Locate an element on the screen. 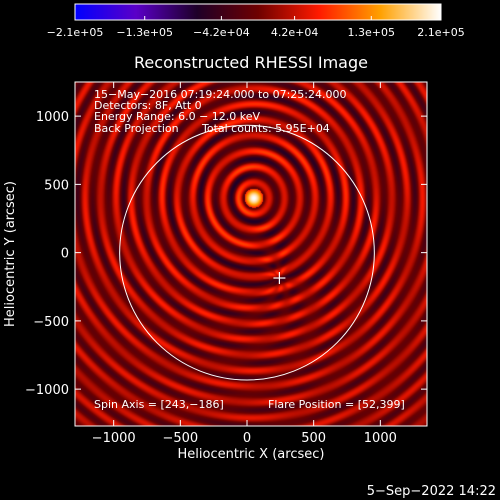 The image size is (500, 500). colorbar-tick-label: 4.2e+04 is located at coordinates (294, 32).